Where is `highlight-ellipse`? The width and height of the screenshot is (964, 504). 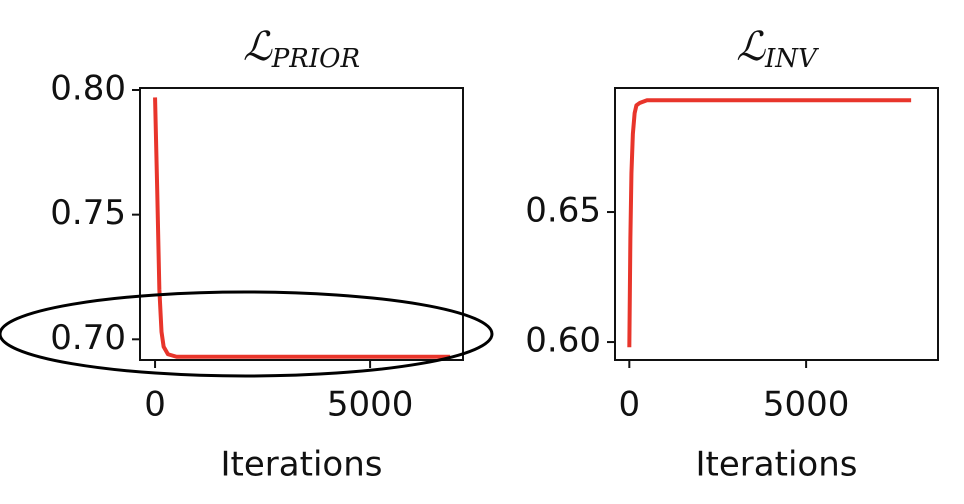
highlight-ellipse is located at coordinates (247, 334).